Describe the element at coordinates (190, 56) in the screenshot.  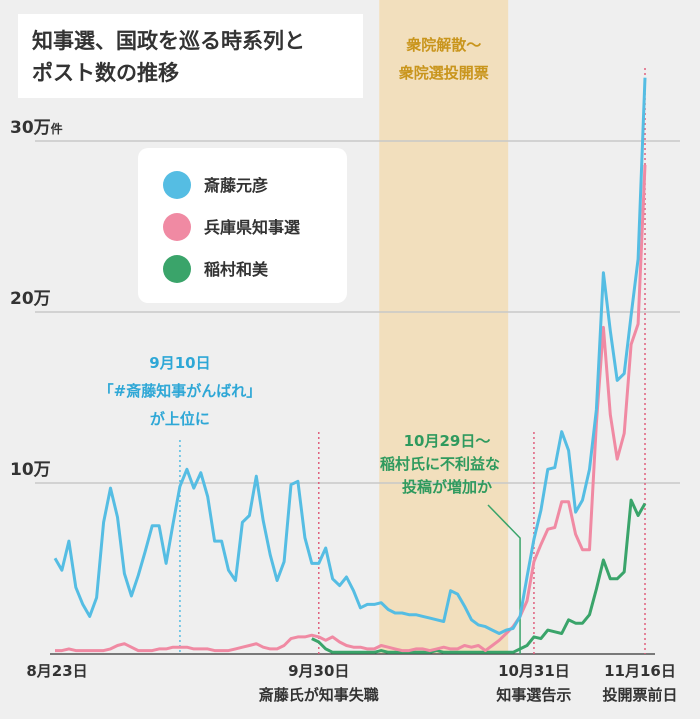
I see `title-box` at that location.